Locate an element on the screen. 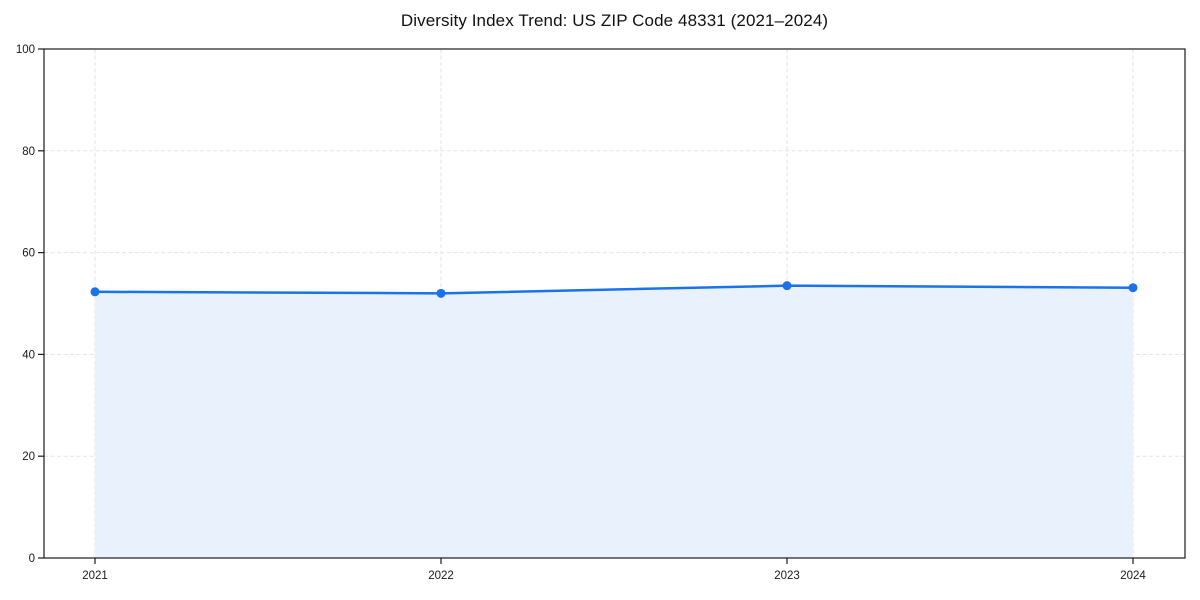 This screenshot has width=1200, height=600. y-axis-tick-label: 80 is located at coordinates (28, 152).